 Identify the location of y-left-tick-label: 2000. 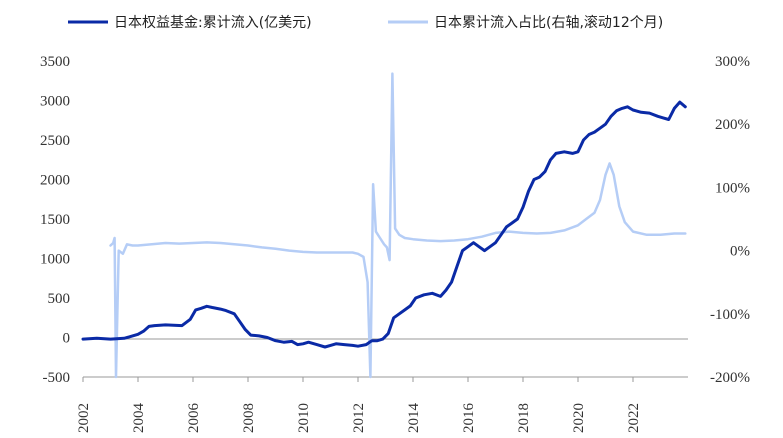
(55, 181).